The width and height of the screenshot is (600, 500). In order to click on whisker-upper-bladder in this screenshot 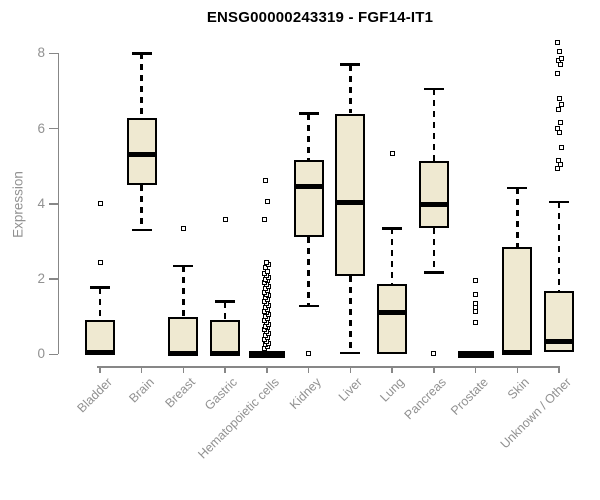, I will do `click(100, 304)`.